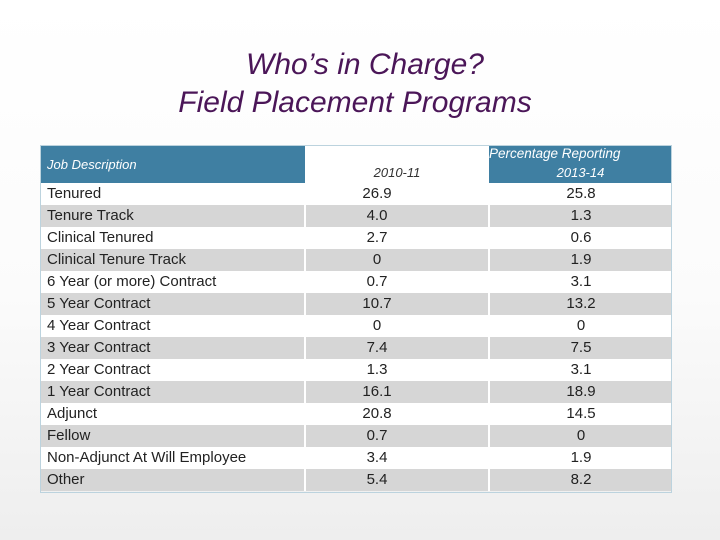 The width and height of the screenshot is (720, 540). What do you see at coordinates (397, 154) in the screenshot?
I see `header-spacer` at bounding box center [397, 154].